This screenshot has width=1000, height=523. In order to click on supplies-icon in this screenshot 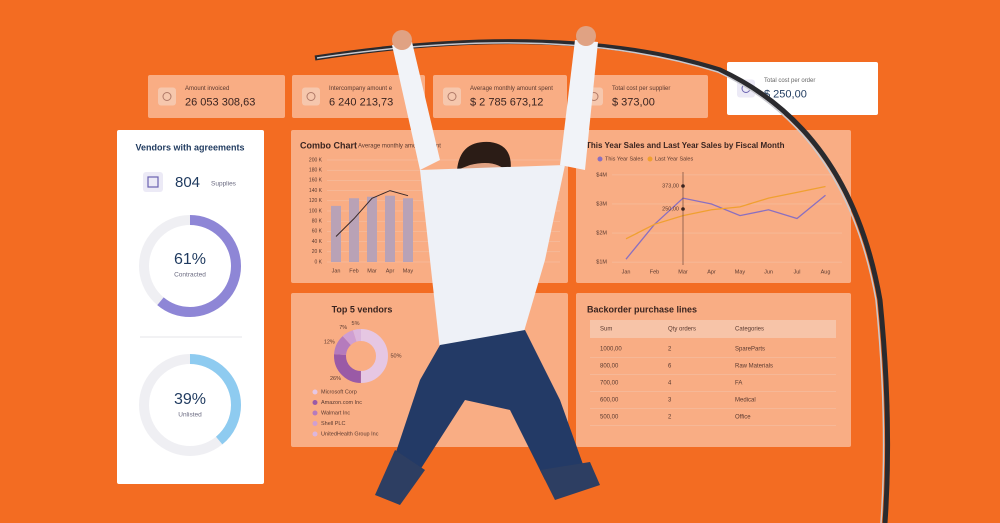, I will do `click(153, 182)`.